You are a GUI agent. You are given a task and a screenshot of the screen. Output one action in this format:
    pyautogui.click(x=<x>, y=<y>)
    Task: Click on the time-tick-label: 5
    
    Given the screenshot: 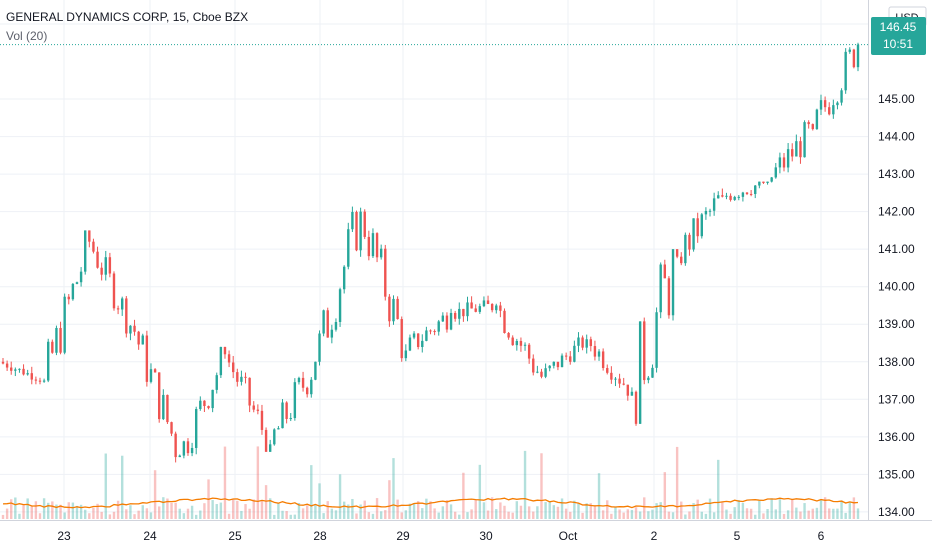 What is the action you would take?
    pyautogui.click(x=737, y=536)
    